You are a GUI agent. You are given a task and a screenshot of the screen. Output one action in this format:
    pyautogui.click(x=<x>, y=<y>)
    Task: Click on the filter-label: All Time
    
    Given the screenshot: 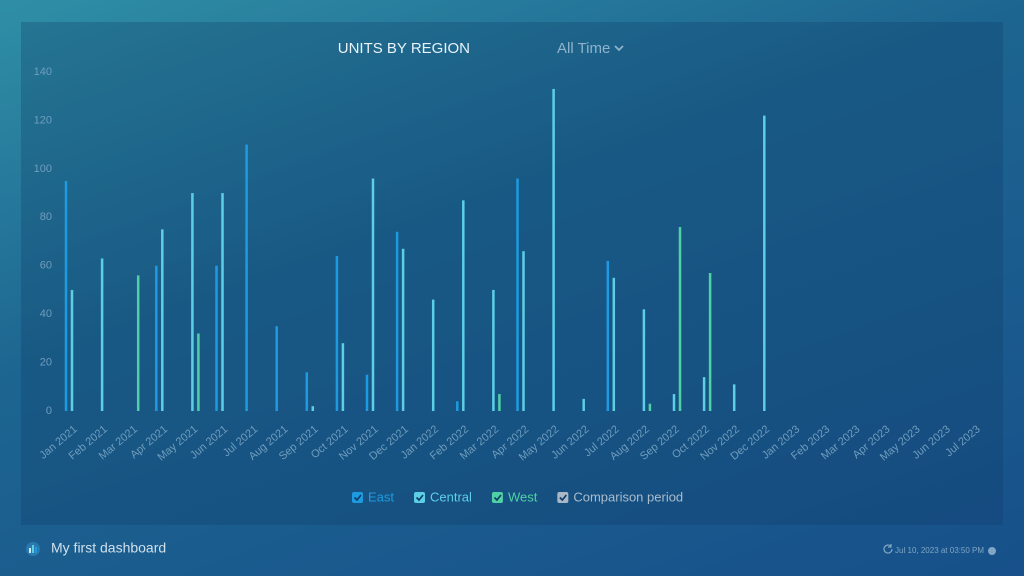 What is the action you would take?
    pyautogui.click(x=583, y=48)
    